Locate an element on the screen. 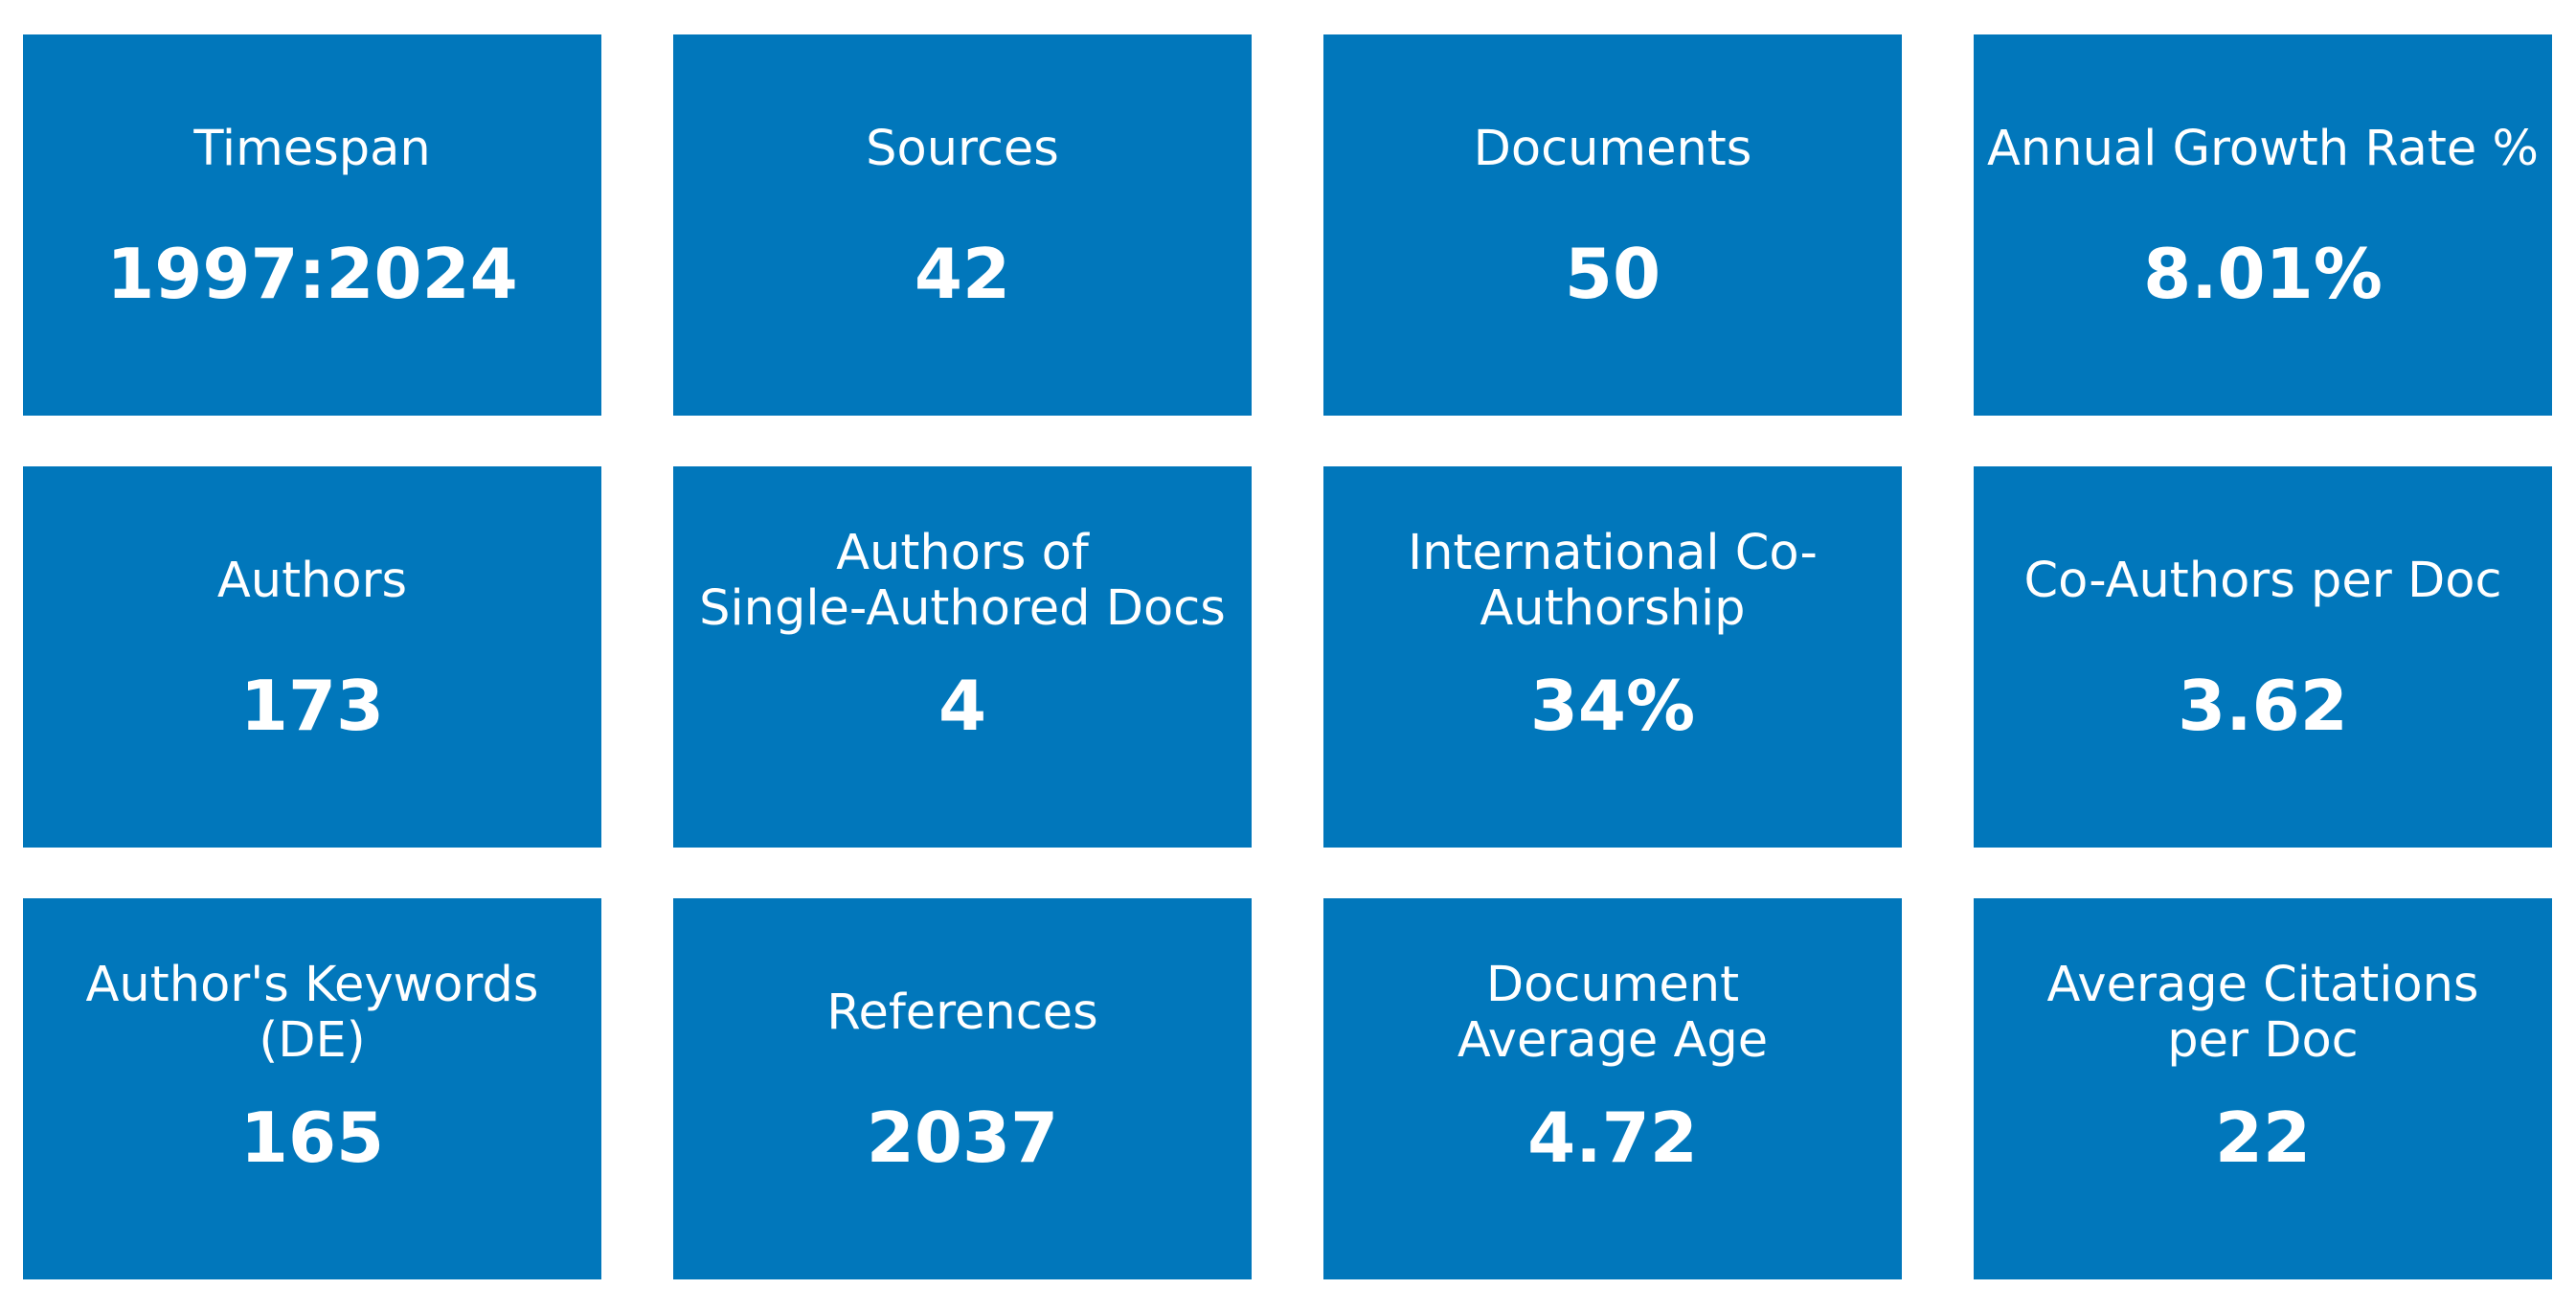 Image resolution: width=2576 pixels, height=1312 pixels. card-value: 2037 is located at coordinates (962, 1137).